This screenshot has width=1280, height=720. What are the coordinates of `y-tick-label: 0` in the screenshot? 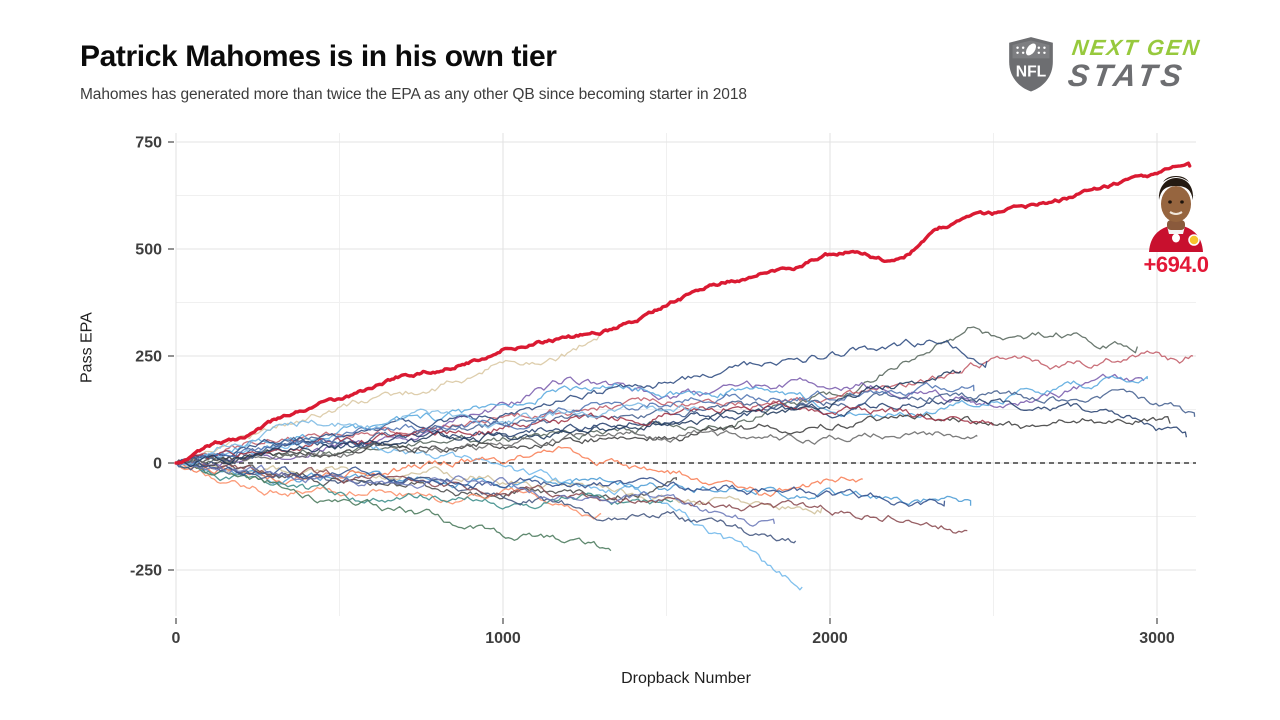 It's located at (157, 464).